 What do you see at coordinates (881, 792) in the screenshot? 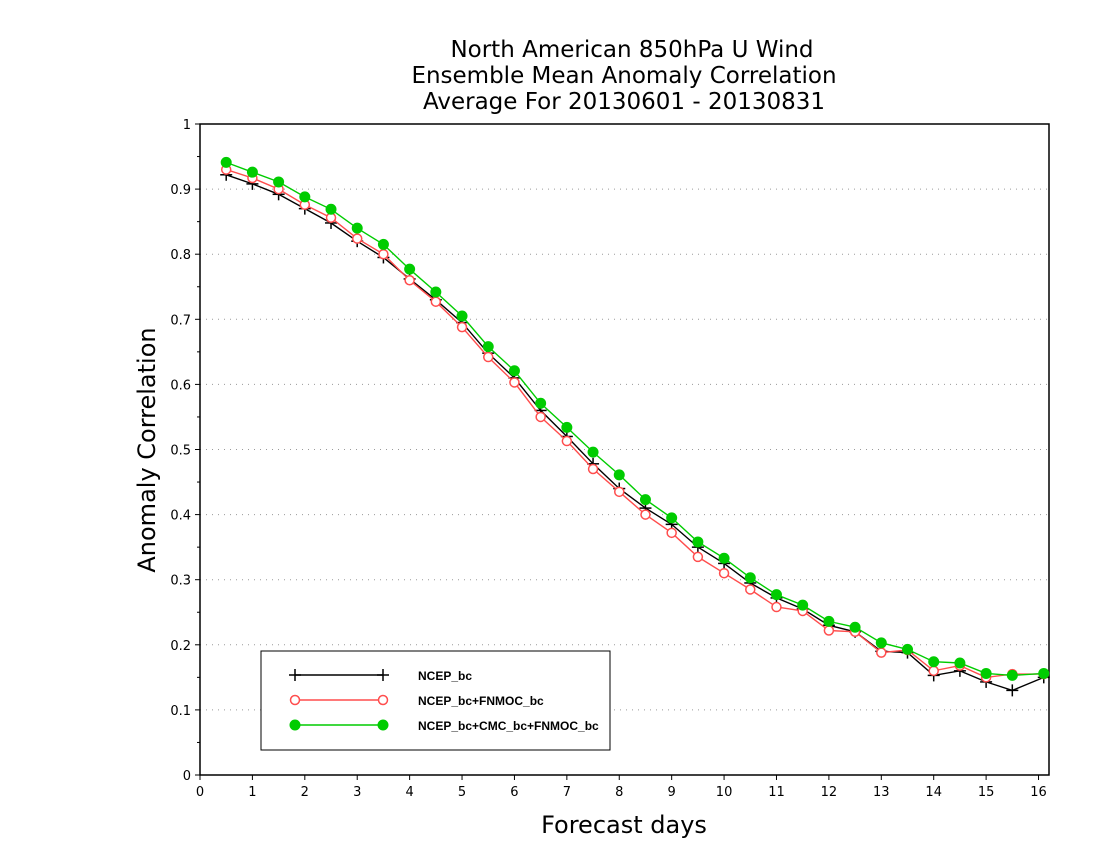
I see `x-tick-label: 13` at bounding box center [881, 792].